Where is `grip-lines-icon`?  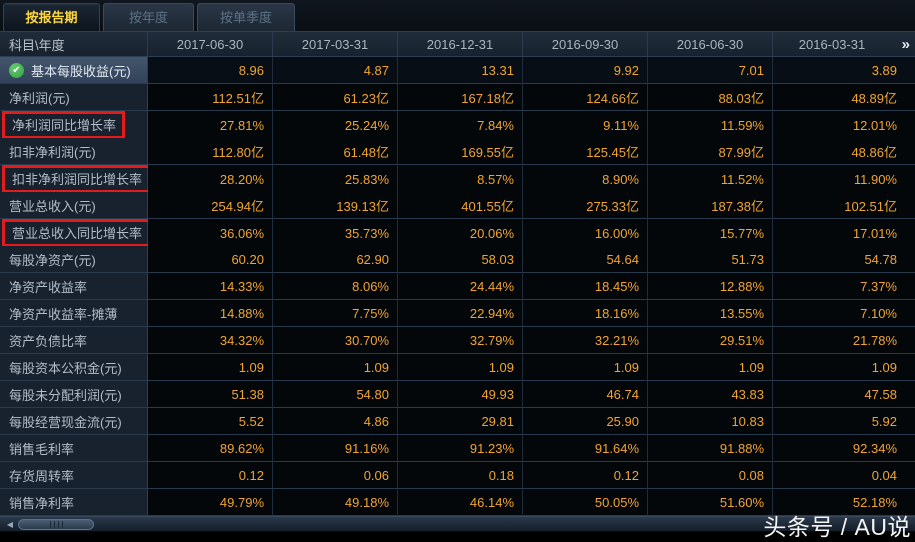
grip-lines-icon is located at coordinates (56, 524).